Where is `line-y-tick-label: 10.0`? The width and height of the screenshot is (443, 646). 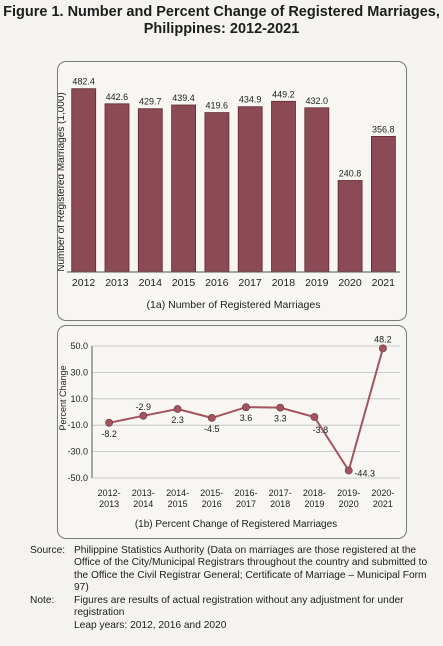 line-y-tick-label: 10.0 is located at coordinates (79, 399).